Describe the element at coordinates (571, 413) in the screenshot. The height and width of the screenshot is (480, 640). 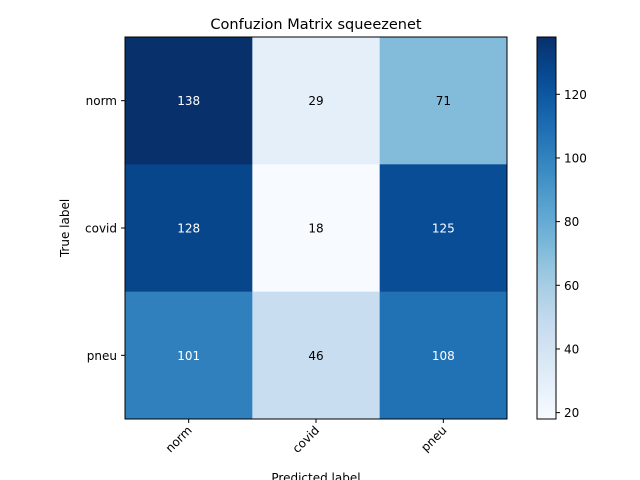
I see `colorbar-tick-label: 20` at that location.